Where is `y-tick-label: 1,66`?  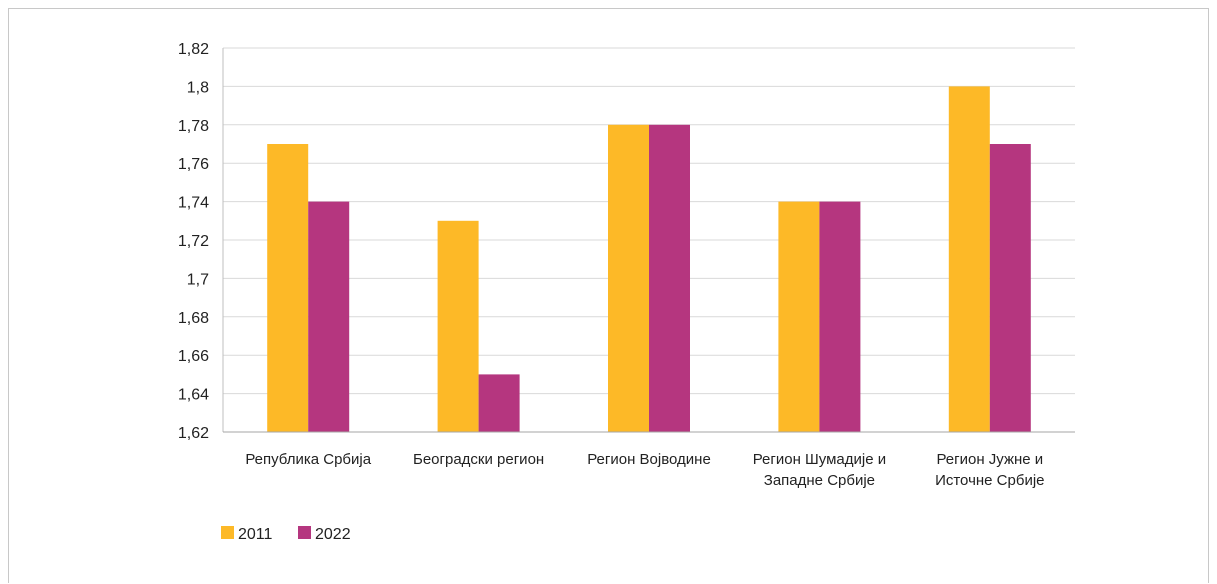
y-tick-label: 1,66 is located at coordinates (193, 356).